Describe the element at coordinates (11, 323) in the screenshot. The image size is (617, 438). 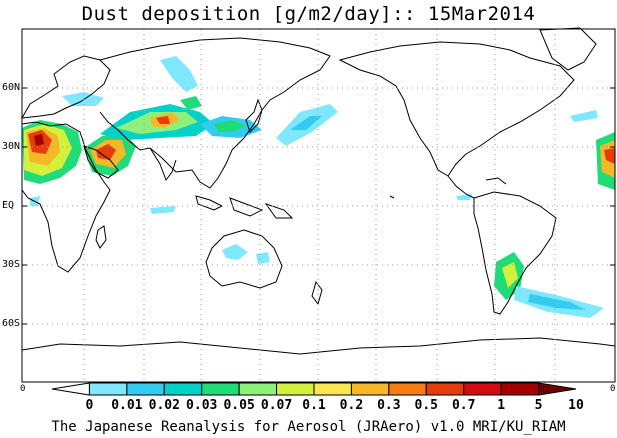
I see `lat-label-60s: 60S` at that location.